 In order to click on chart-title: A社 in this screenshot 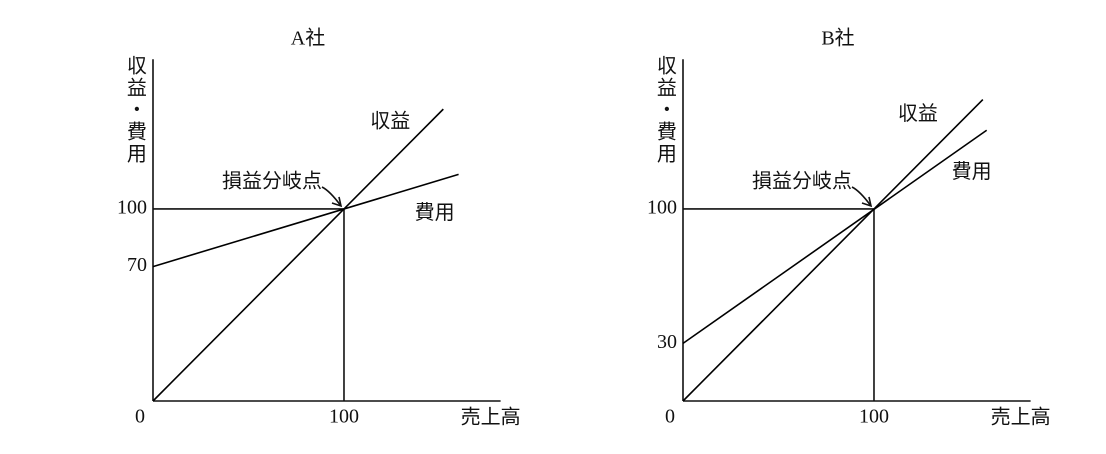, I will do `click(308, 38)`.